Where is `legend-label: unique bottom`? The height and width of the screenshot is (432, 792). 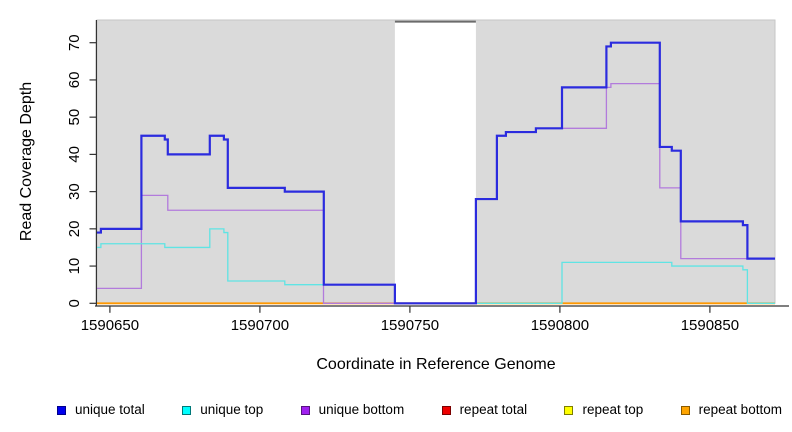 legend-label: unique bottom is located at coordinates (361, 410).